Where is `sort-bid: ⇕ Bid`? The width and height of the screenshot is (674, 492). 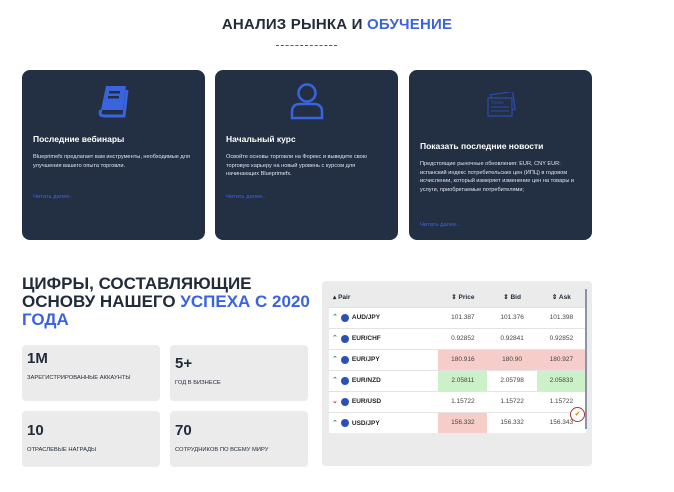 sort-bid: ⇕ Bid is located at coordinates (512, 297).